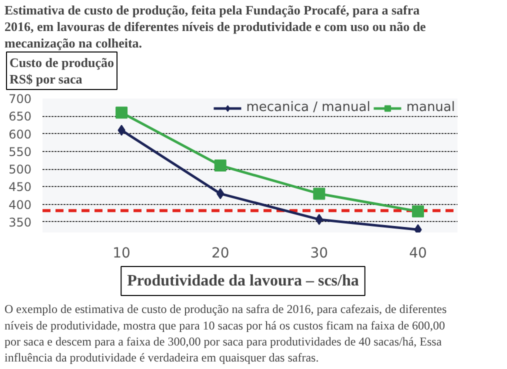  I want to click on x-tick-label: 10, so click(121, 254).